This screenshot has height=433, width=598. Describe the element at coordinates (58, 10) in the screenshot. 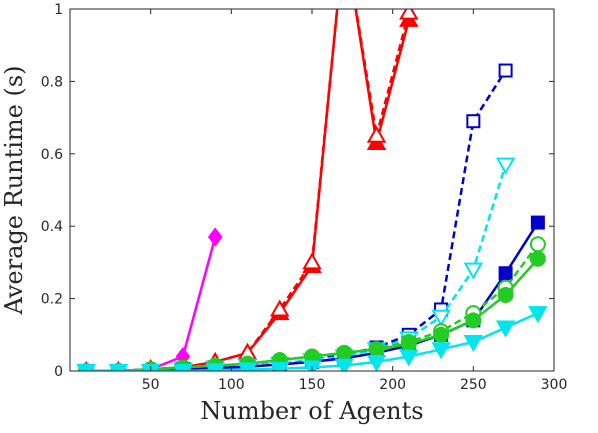

I see `y-tick-label: 1` at that location.